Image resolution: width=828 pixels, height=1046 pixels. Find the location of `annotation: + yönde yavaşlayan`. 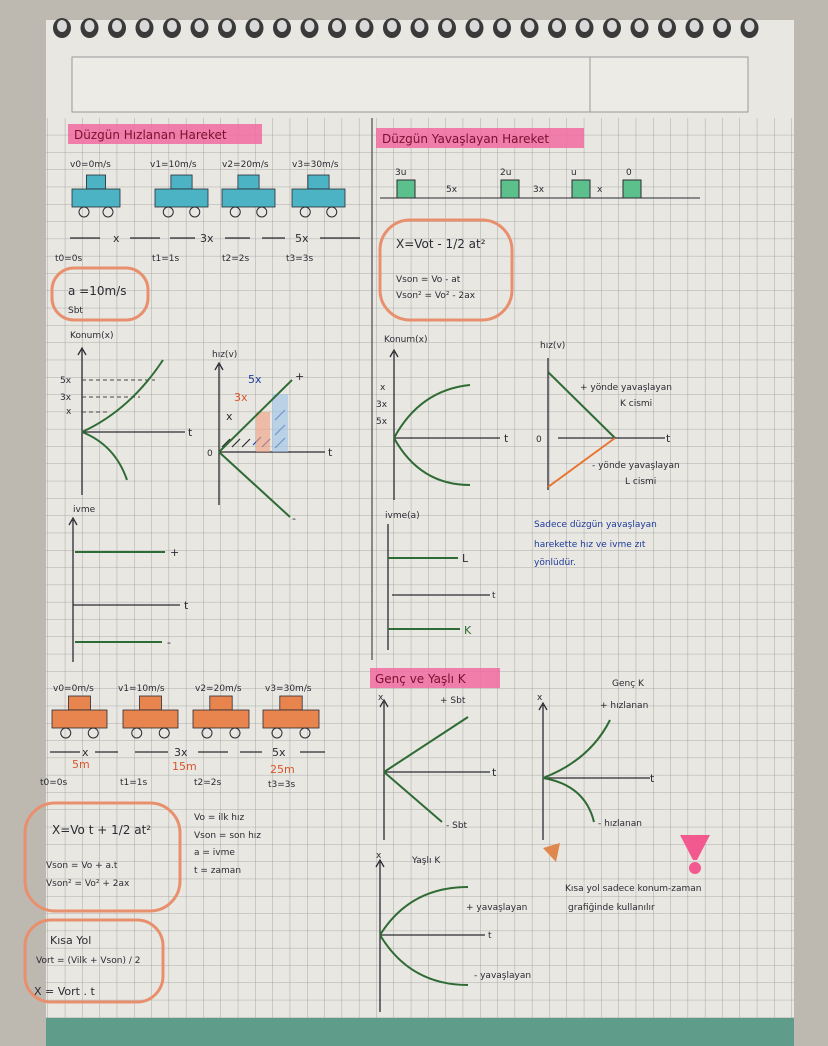

annotation: + yönde yavaşlayan is located at coordinates (626, 388).